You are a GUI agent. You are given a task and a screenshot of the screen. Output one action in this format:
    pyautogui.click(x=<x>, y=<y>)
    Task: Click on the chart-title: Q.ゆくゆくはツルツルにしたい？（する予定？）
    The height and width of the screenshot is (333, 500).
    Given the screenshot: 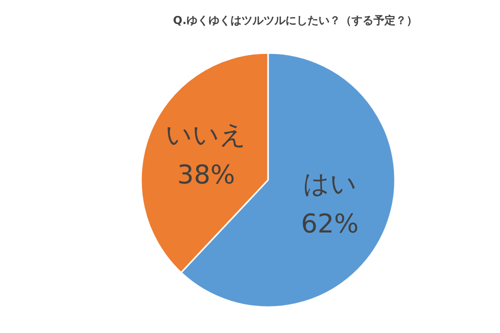 What is the action you would take?
    pyautogui.click(x=295, y=20)
    